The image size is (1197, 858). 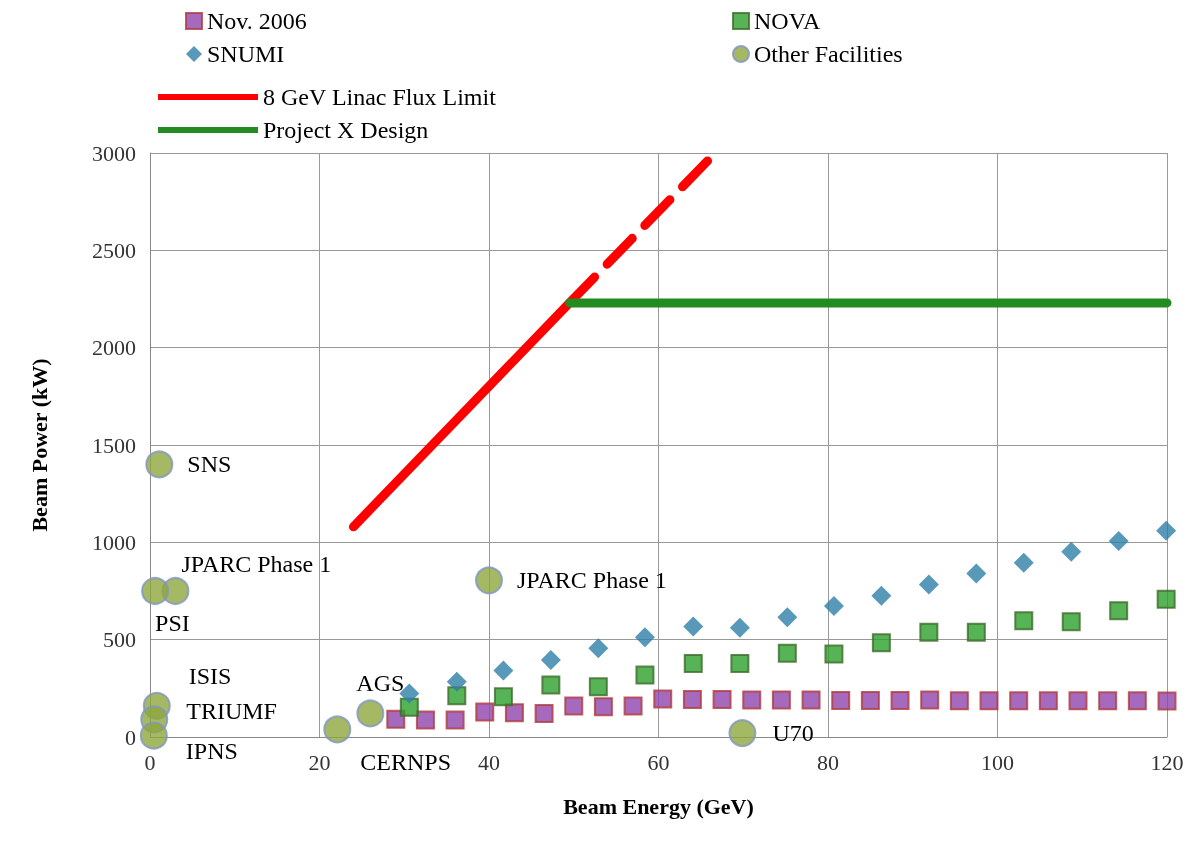 What do you see at coordinates (997, 762) in the screenshot?
I see `x-tick-label: 100` at bounding box center [997, 762].